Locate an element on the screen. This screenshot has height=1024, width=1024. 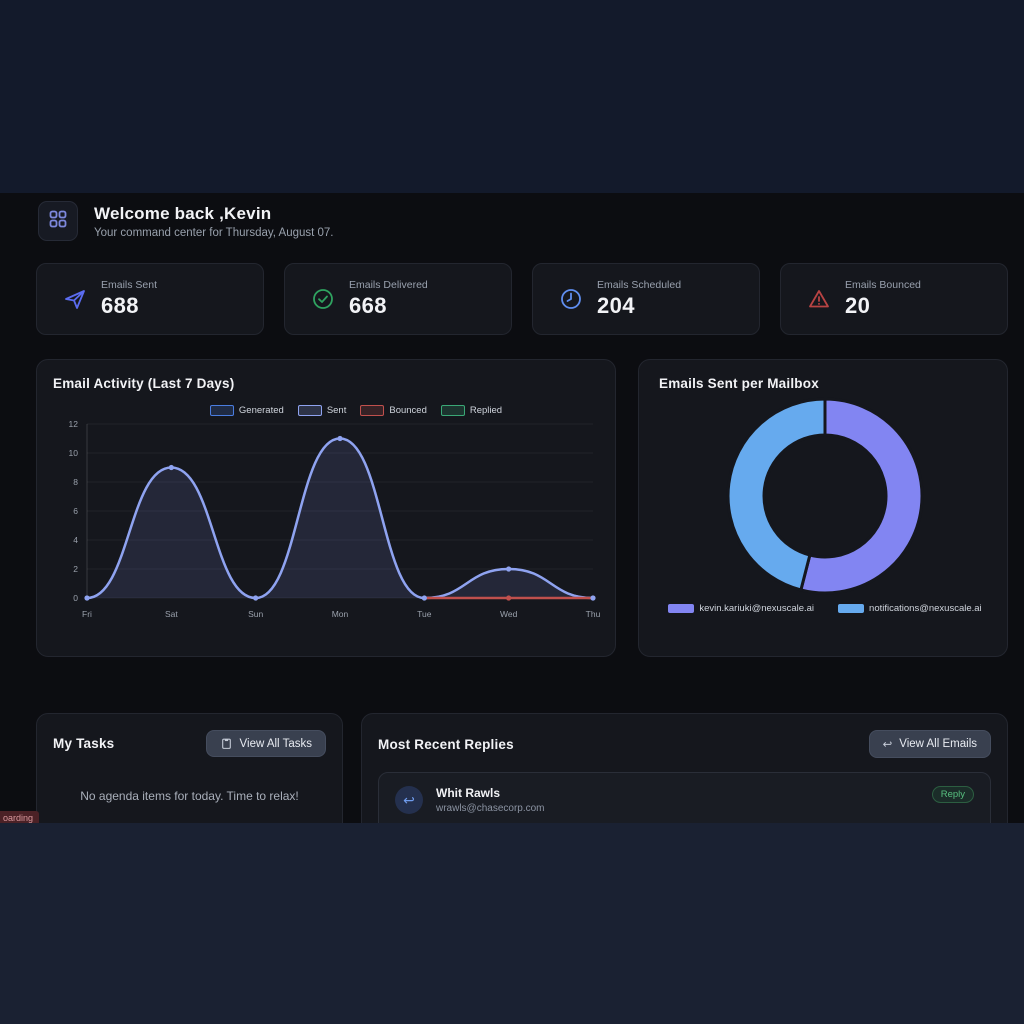
stat-label: Emails Scheduled is located at coordinates (639, 285).